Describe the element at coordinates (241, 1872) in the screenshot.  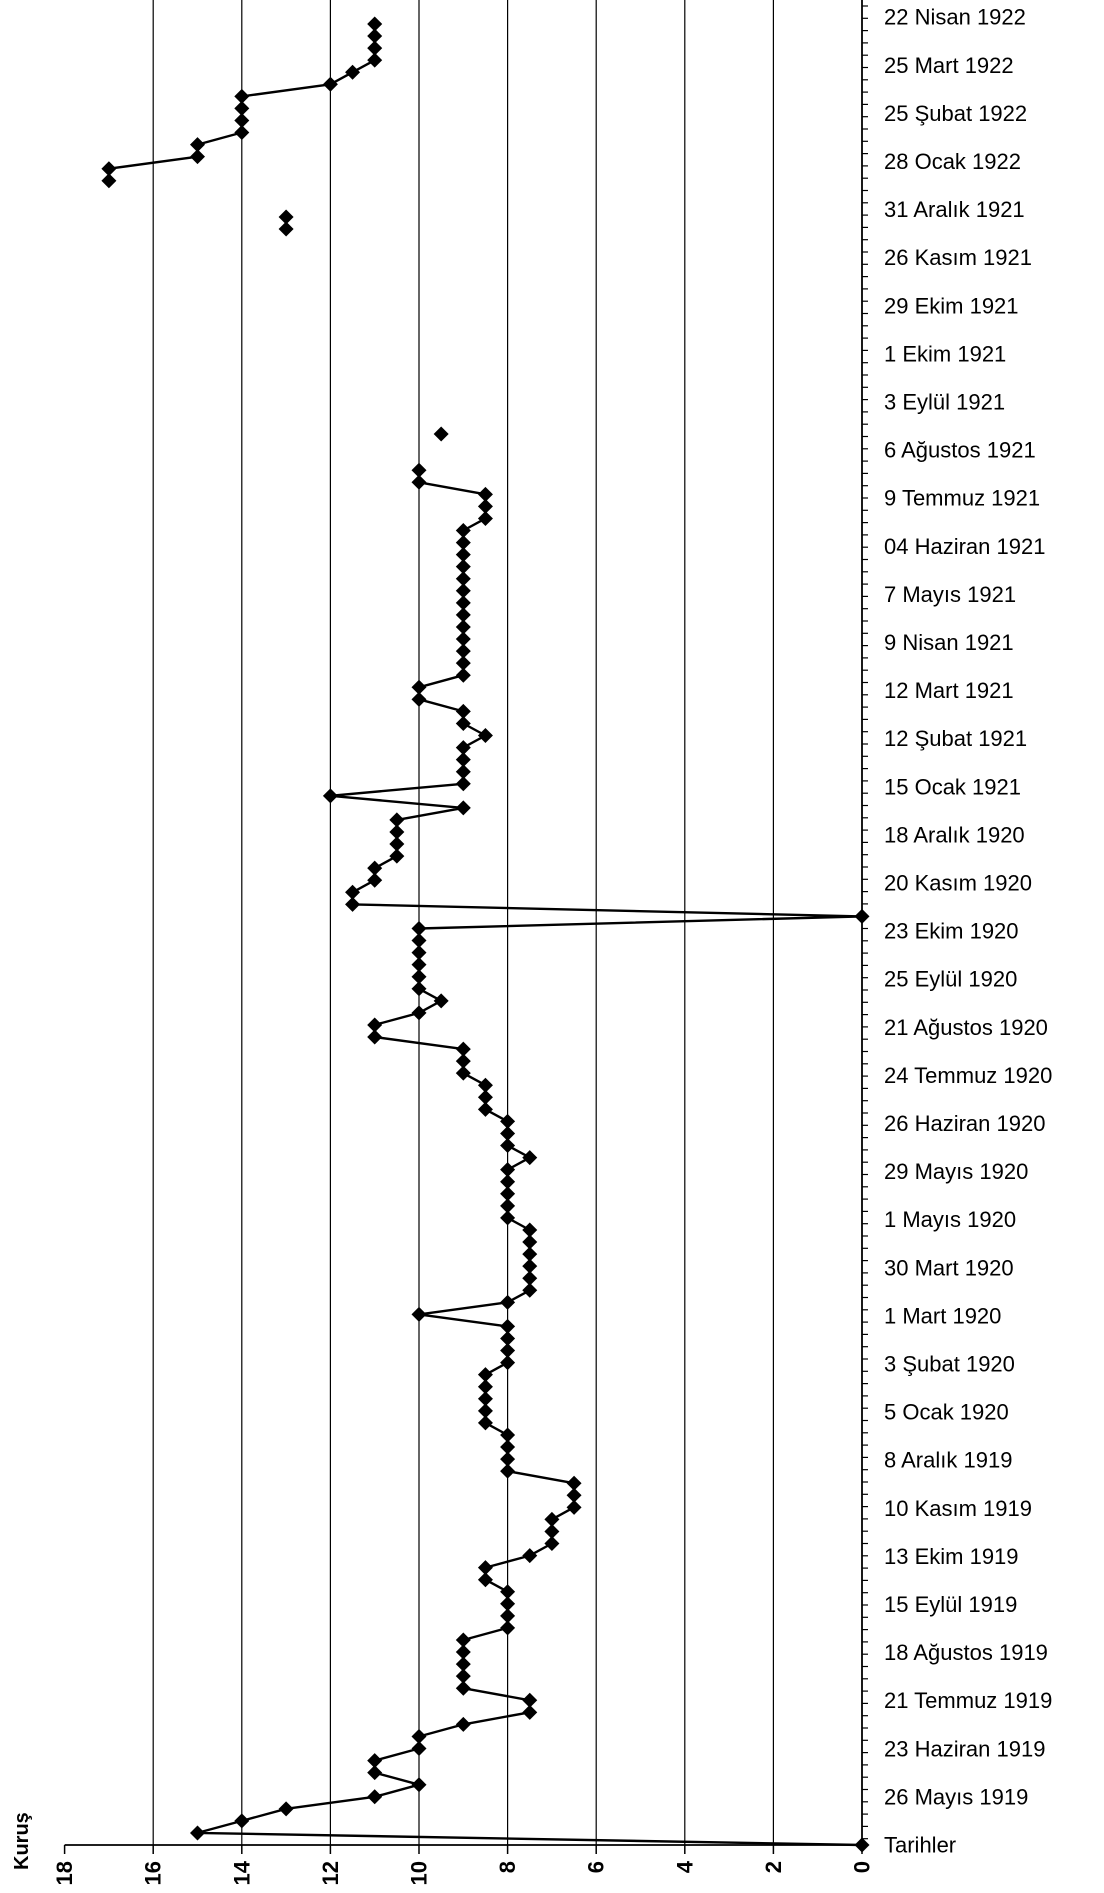
I see `tick-label: 14` at that location.